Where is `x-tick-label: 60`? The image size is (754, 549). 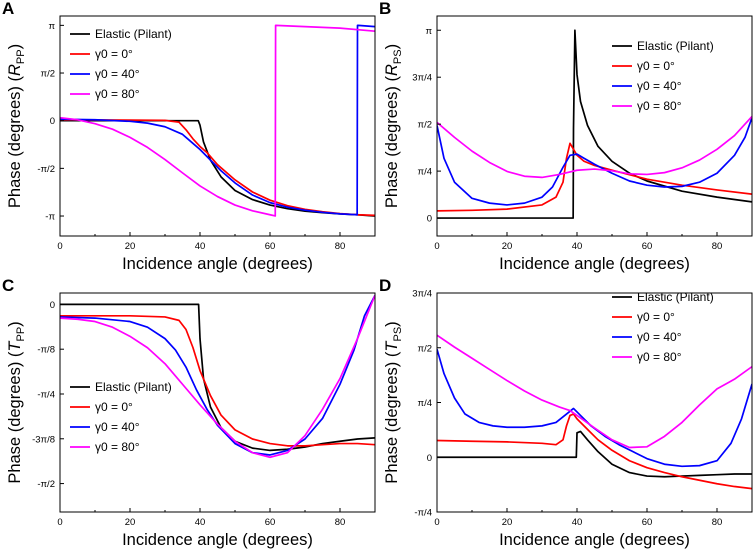 x-tick-label: 60 is located at coordinates (647, 246).